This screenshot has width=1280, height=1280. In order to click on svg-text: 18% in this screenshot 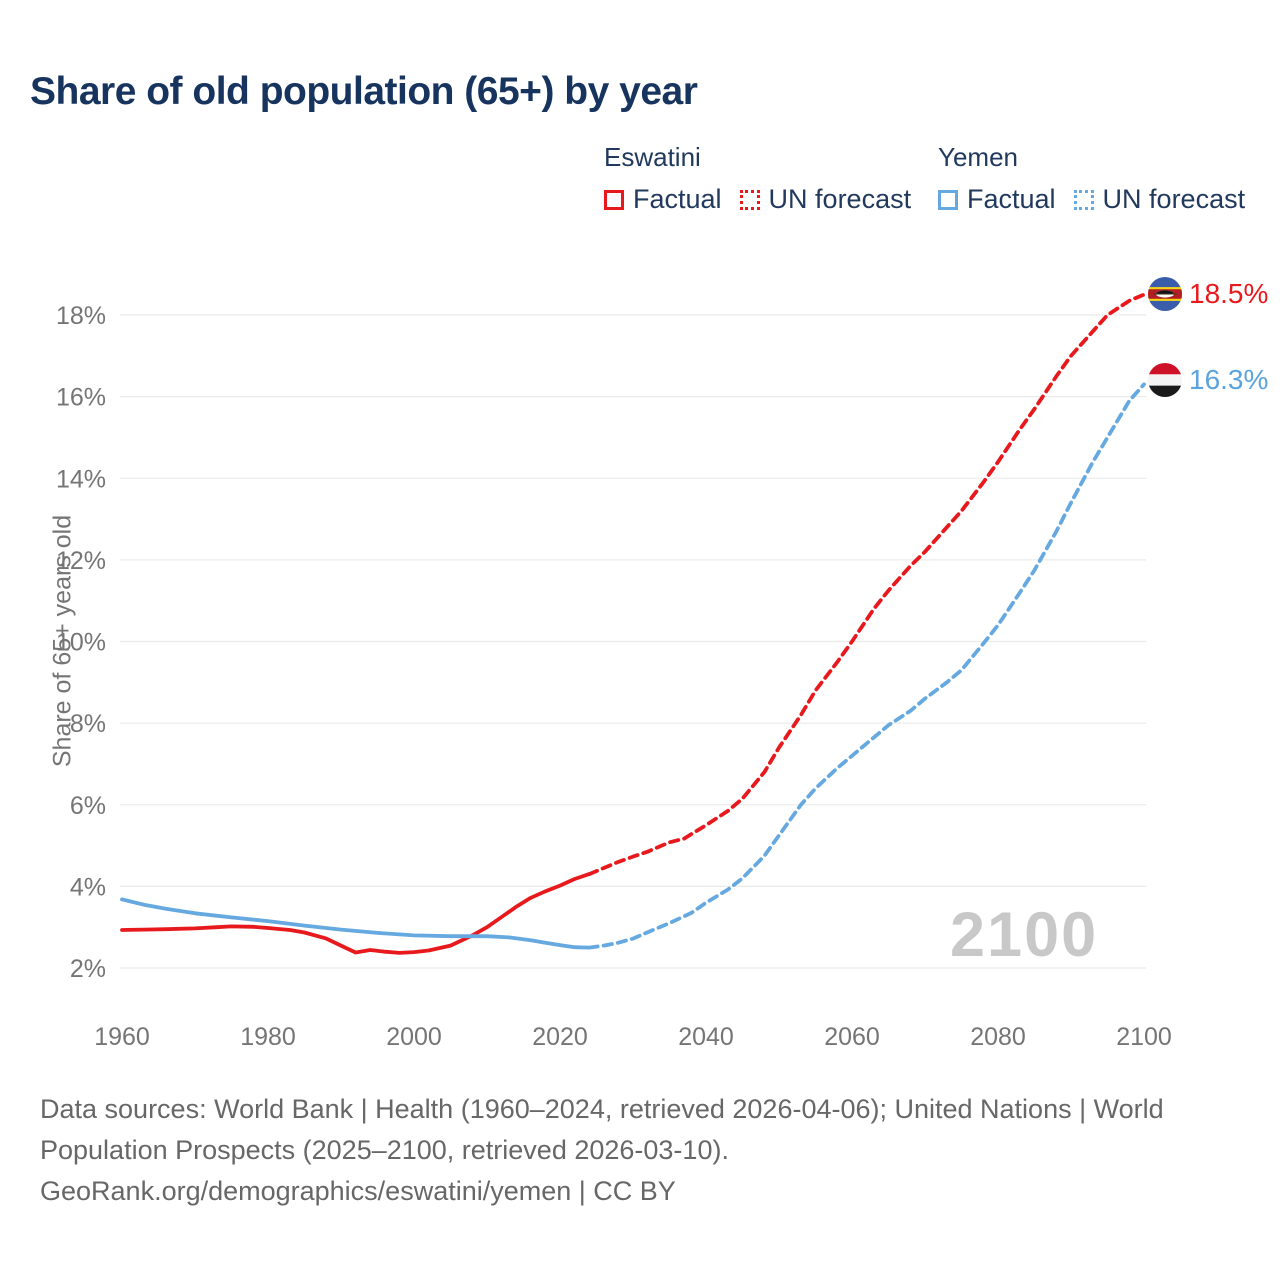, I will do `click(81, 316)`.